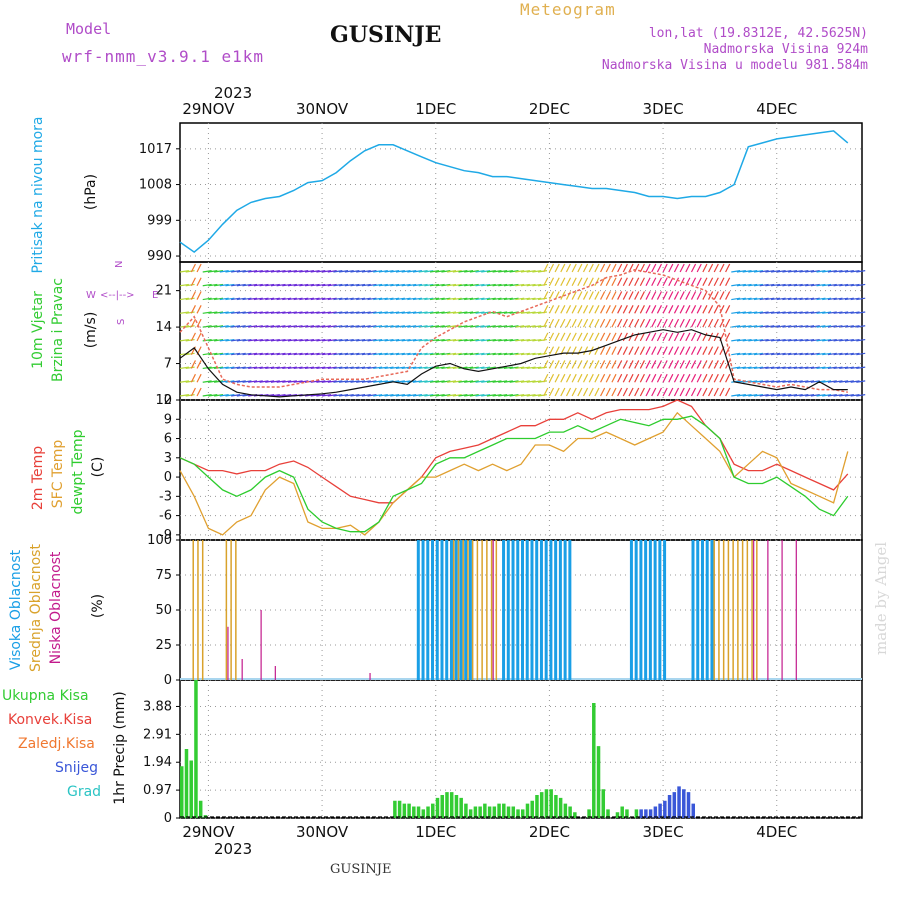  What do you see at coordinates (168, 458) in the screenshot?
I see `ytick-label-temperature: 3` at bounding box center [168, 458].